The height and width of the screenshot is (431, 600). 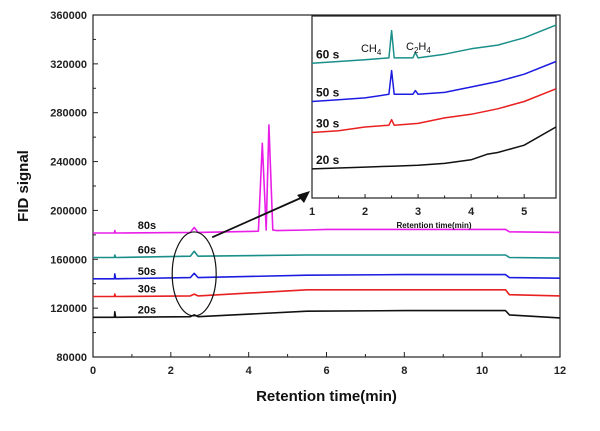 I want to click on x-axis-title: Retention time(min), so click(x=326, y=396).